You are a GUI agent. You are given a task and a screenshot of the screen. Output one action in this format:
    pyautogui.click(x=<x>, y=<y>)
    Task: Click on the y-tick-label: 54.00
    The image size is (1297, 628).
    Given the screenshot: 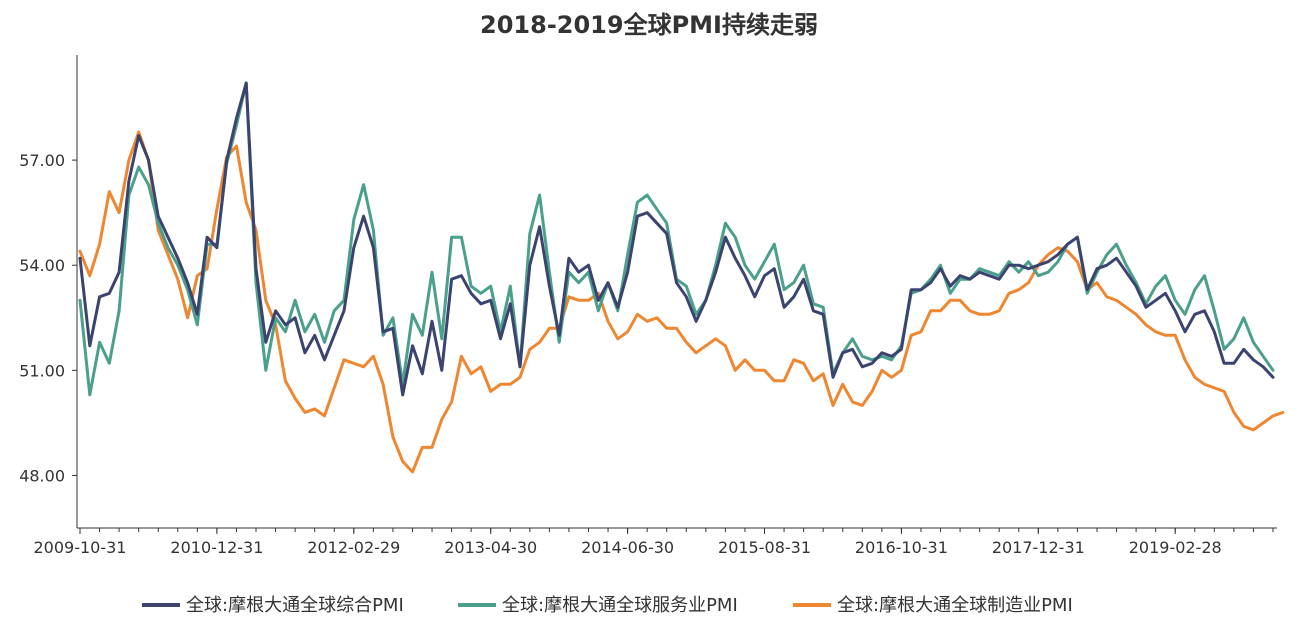 What is the action you would take?
    pyautogui.click(x=42, y=265)
    